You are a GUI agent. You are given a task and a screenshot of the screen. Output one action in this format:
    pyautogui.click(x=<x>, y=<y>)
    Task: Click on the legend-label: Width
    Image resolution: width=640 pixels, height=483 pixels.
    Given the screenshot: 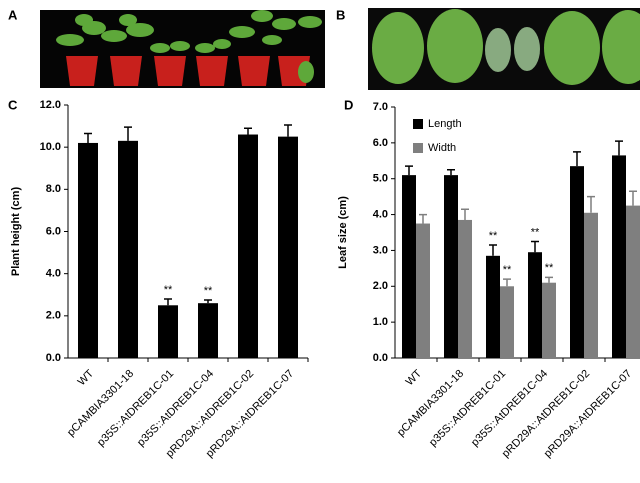 What is the action you would take?
    pyautogui.click(x=442, y=148)
    